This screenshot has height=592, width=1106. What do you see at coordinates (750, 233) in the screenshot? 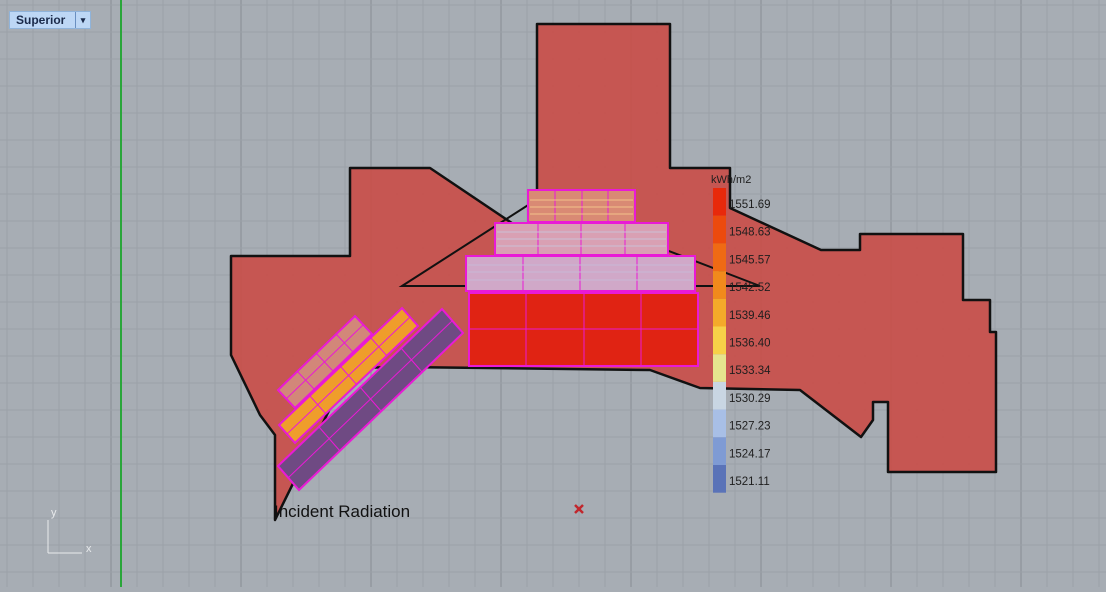
I see `legend-value: 1548.63` at bounding box center [750, 233].